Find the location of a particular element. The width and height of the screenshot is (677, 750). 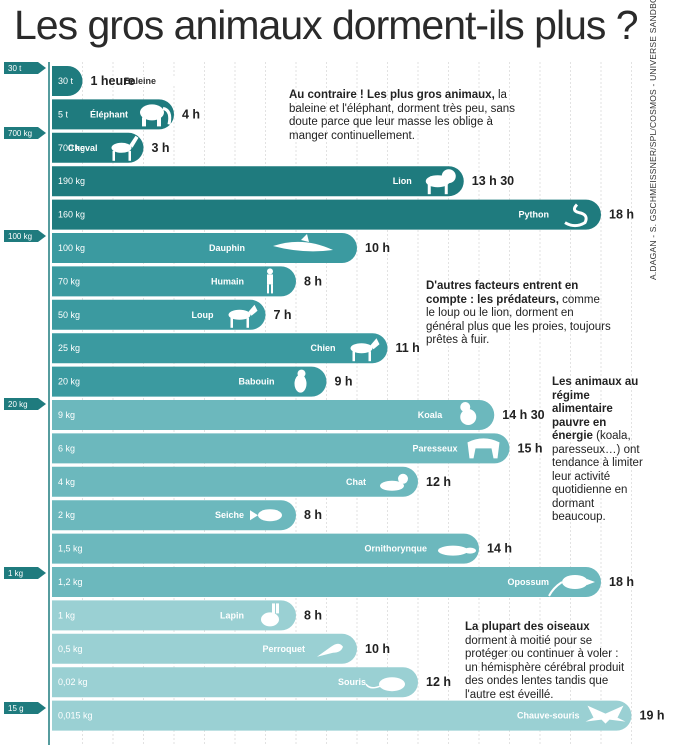

bar-row: 20 kg Babouin 9 h is located at coordinates (202, 381).